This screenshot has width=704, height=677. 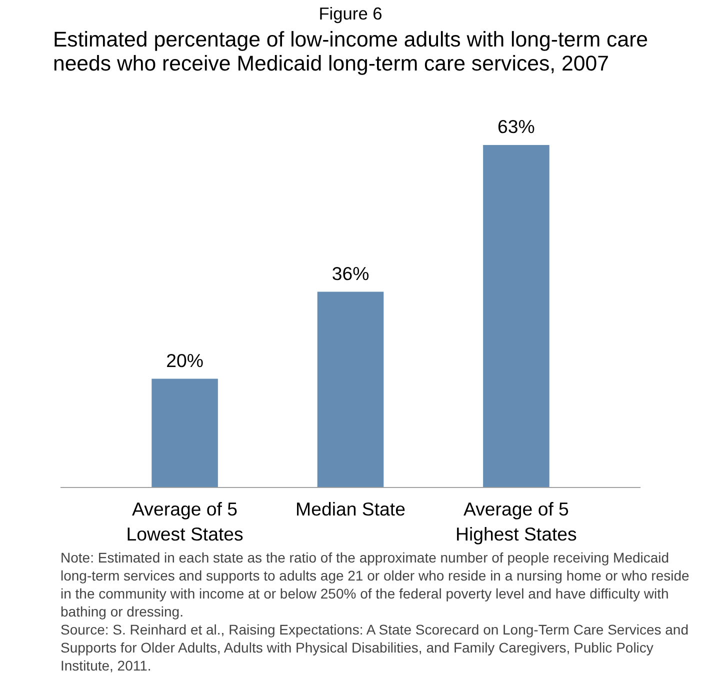 I want to click on x-tick-label: Average of 5 Lowest States, so click(x=185, y=521).